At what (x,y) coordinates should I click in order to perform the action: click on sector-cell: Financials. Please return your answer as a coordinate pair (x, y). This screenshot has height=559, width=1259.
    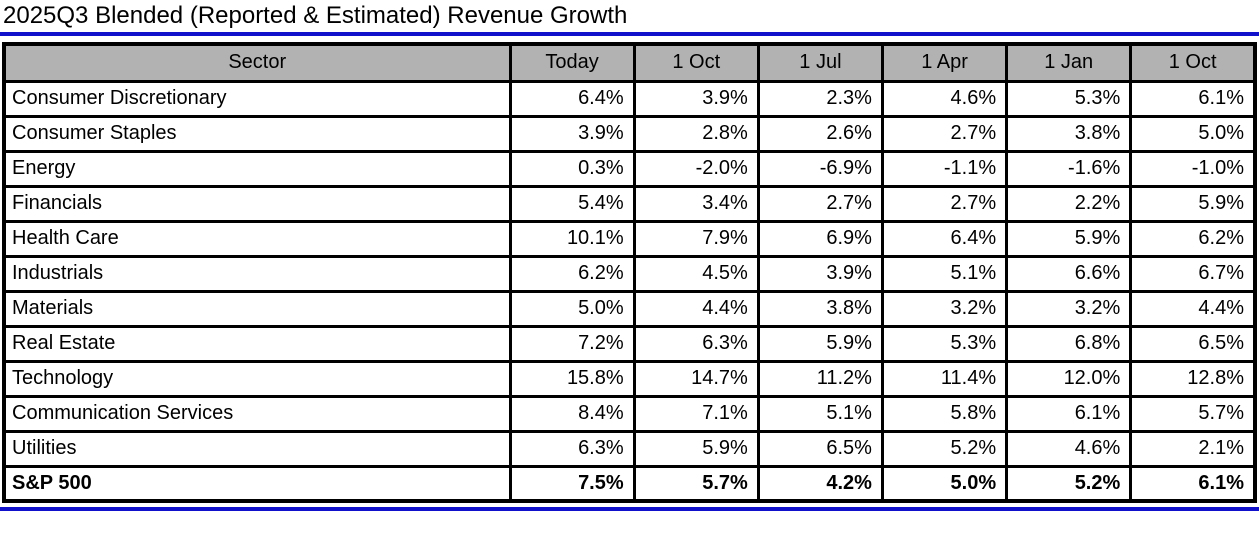
    Looking at the image, I should click on (257, 203).